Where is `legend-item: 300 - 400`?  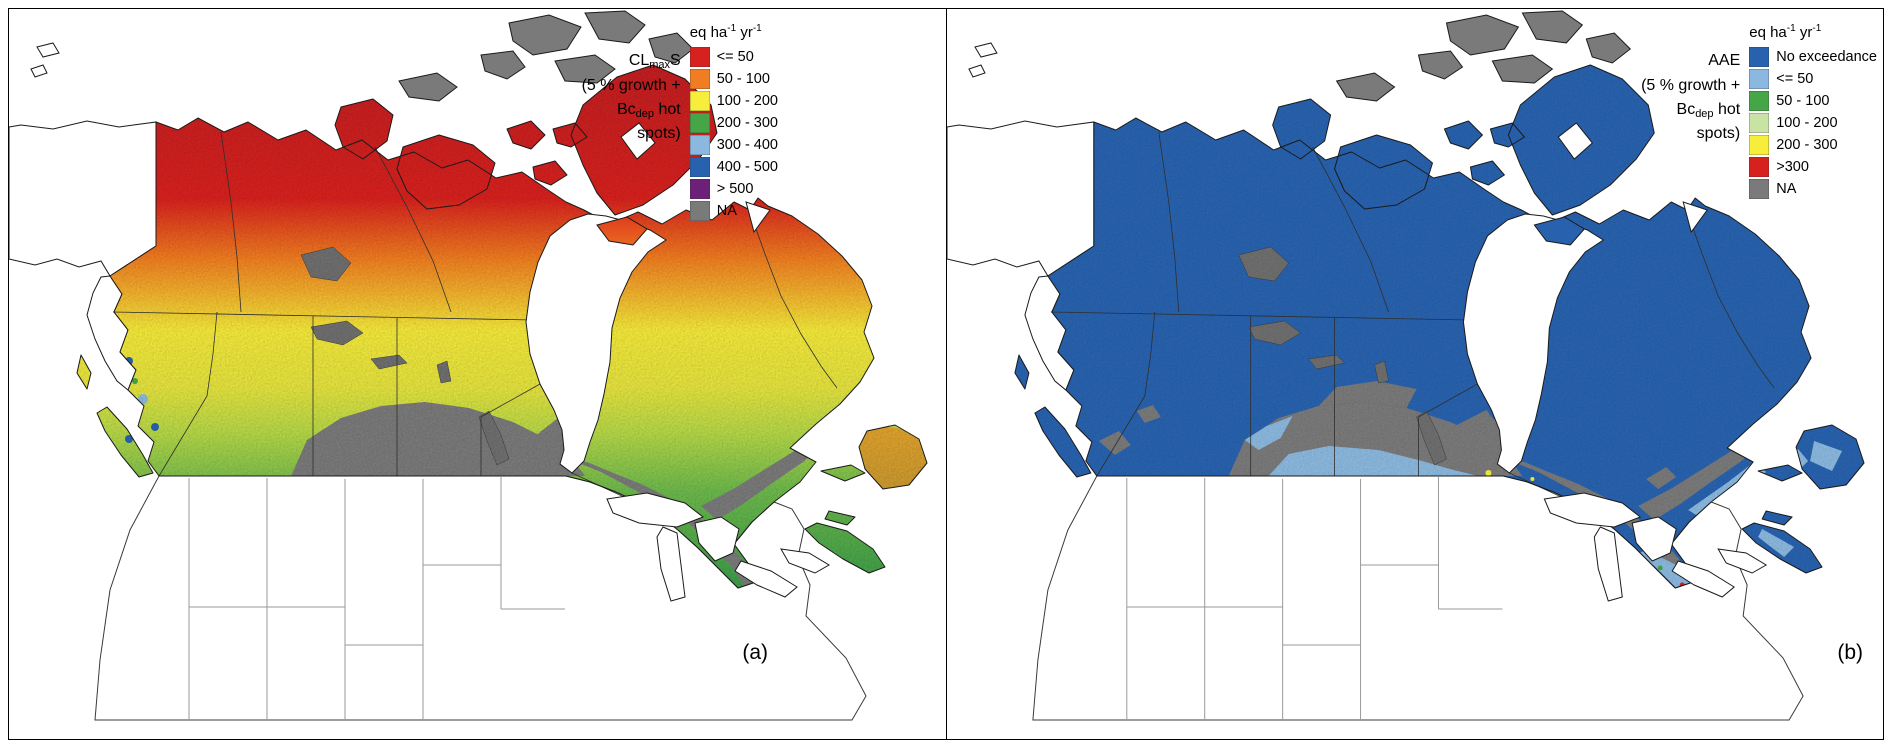 legend-item: 300 - 400 is located at coordinates (733, 145).